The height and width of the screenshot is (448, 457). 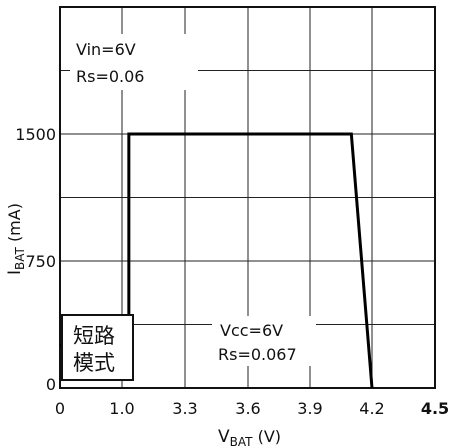 What do you see at coordinates (184, 408) in the screenshot?
I see `x-tick-label: 3.3` at bounding box center [184, 408].